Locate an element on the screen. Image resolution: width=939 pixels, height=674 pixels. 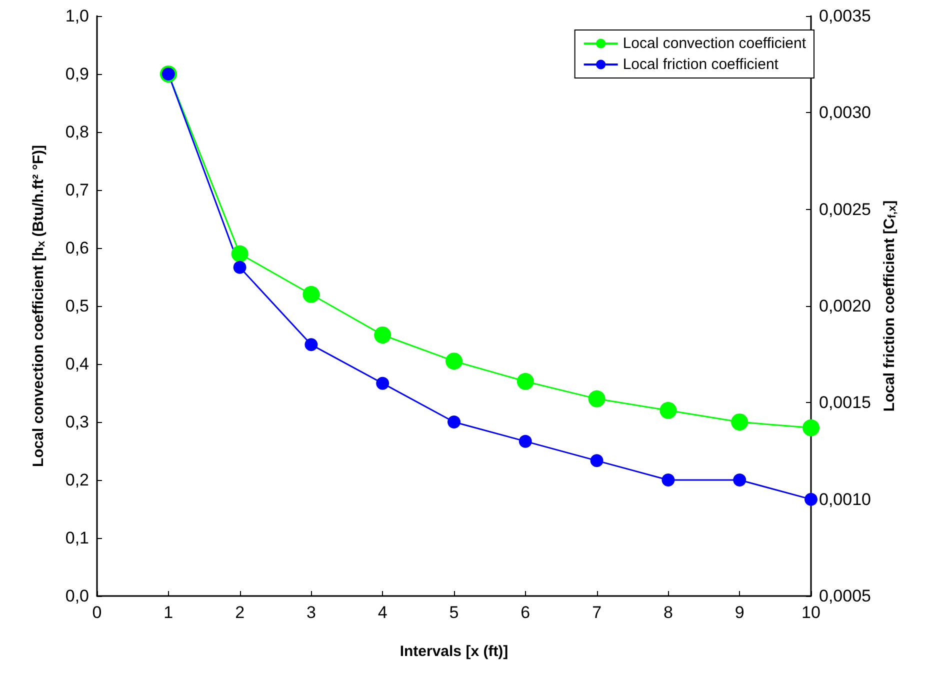
legend-label: Local convection coefficient is located at coordinates (714, 43).